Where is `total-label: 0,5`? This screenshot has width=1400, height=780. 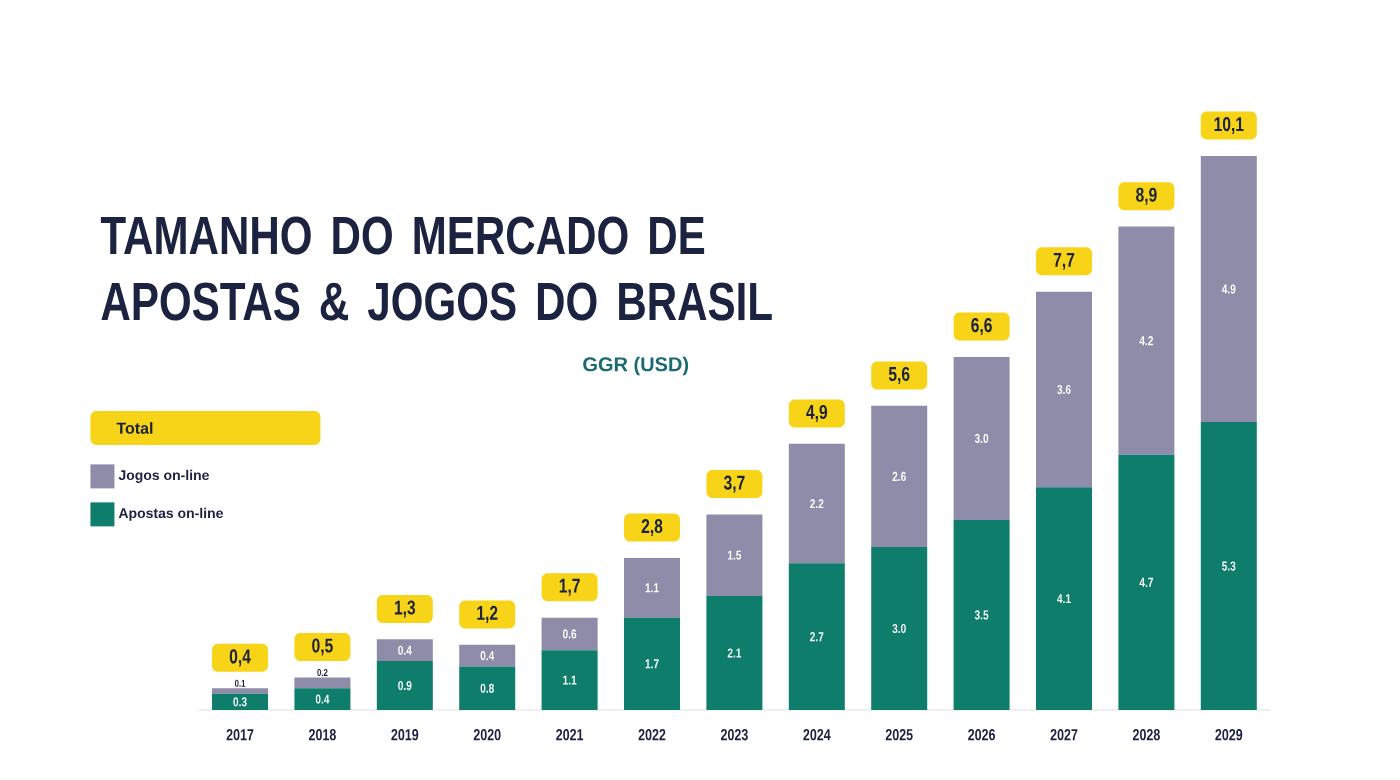 total-label: 0,5 is located at coordinates (322, 647).